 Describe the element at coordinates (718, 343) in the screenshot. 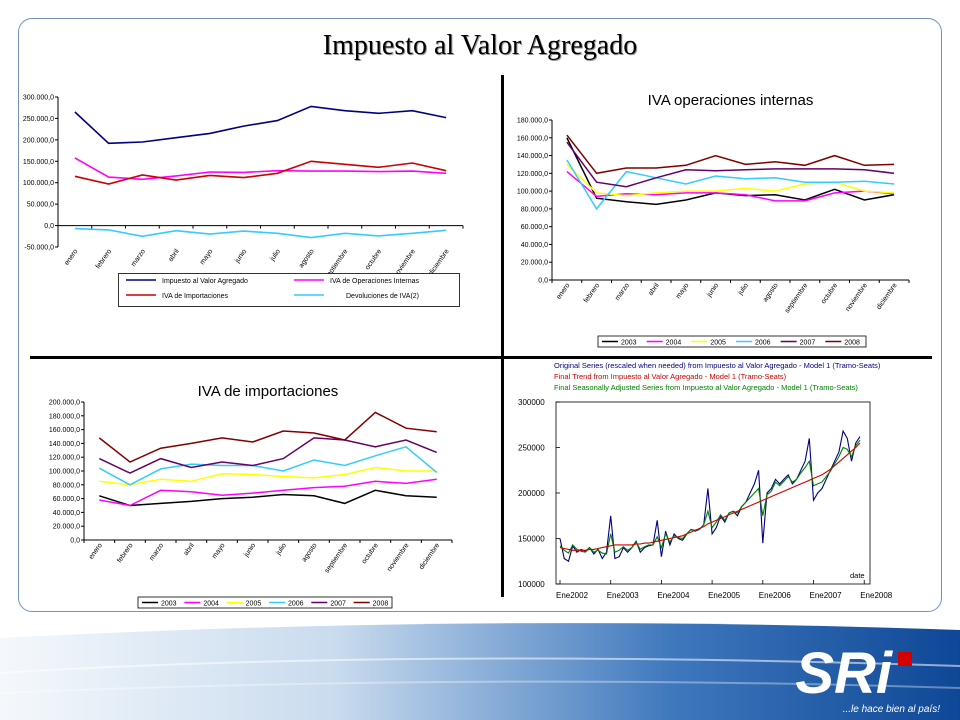

I see `legend-label: 2005` at that location.